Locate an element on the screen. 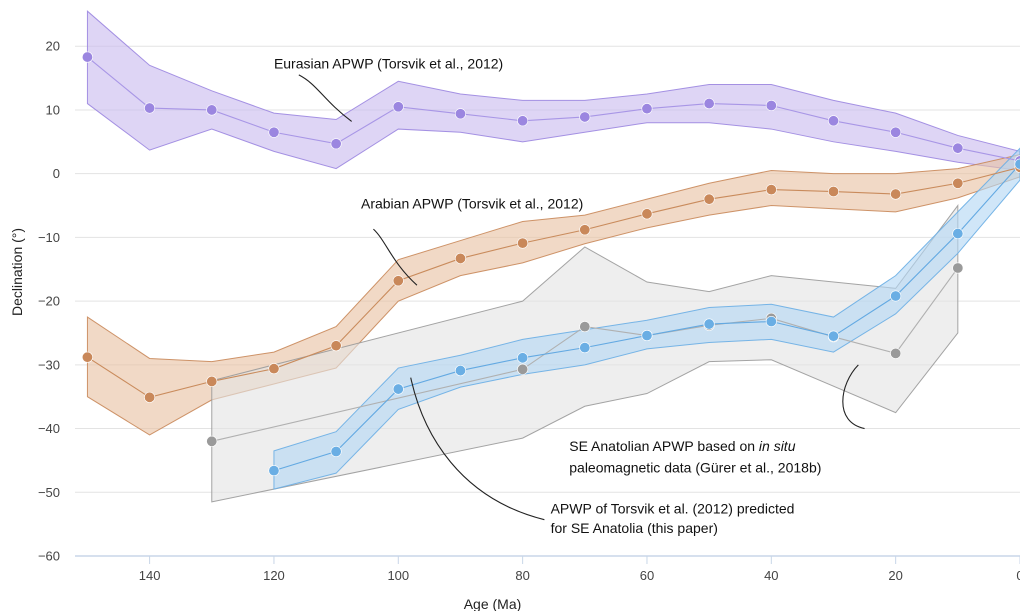 The width and height of the screenshot is (1020, 611). y-tick-label: −30 is located at coordinates (49, 364).